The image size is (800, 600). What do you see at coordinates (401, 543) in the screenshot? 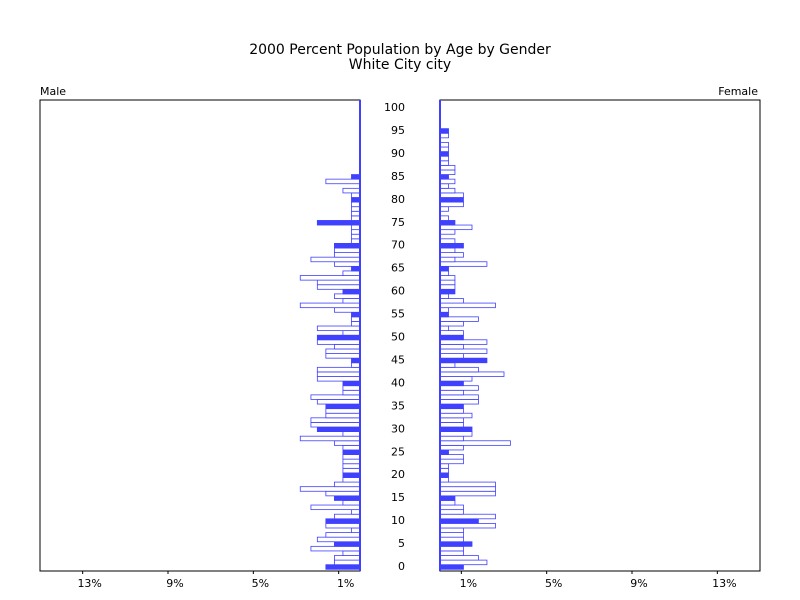
I see `age-label: 5` at bounding box center [401, 543].